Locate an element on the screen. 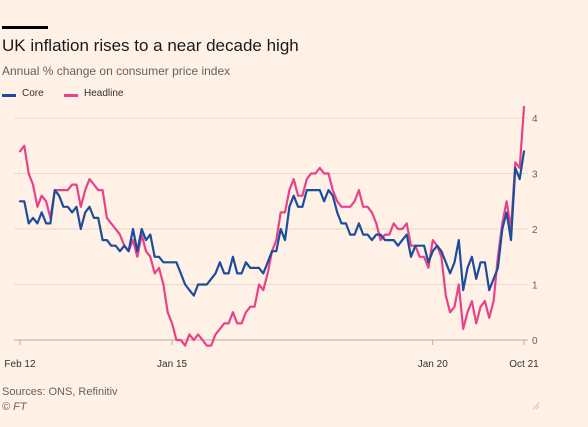 The image size is (588, 427). resize-grip-icon is located at coordinates (536, 406).